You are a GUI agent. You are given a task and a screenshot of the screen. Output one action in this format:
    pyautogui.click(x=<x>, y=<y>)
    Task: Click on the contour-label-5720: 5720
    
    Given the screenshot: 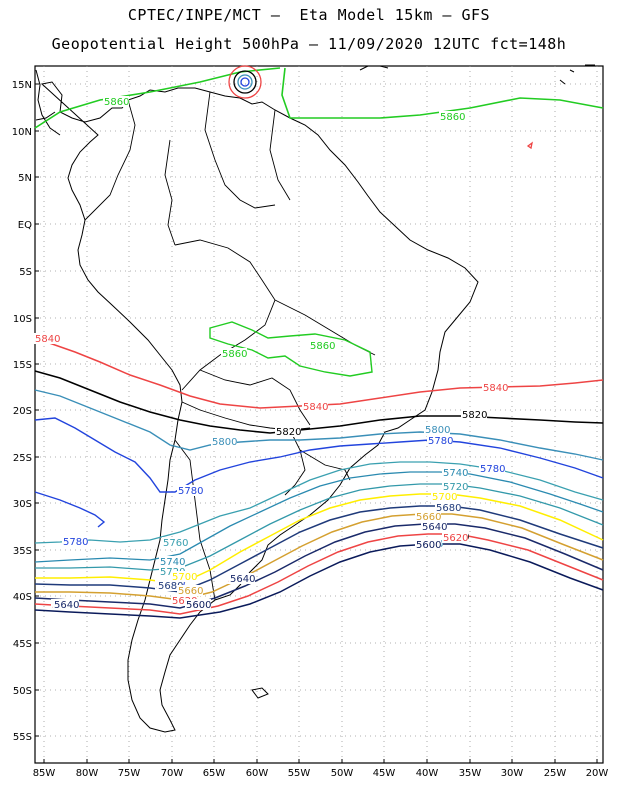 What is the action you would take?
    pyautogui.click(x=455, y=487)
    